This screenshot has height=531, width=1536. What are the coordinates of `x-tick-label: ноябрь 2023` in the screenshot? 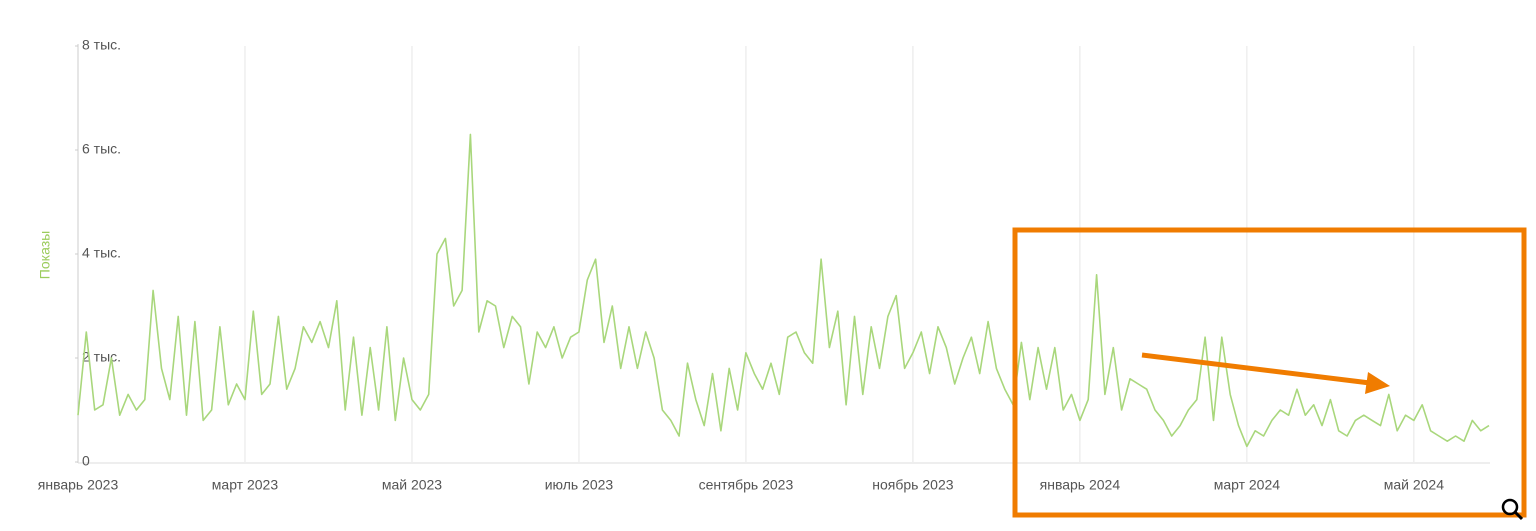 It's located at (912, 485).